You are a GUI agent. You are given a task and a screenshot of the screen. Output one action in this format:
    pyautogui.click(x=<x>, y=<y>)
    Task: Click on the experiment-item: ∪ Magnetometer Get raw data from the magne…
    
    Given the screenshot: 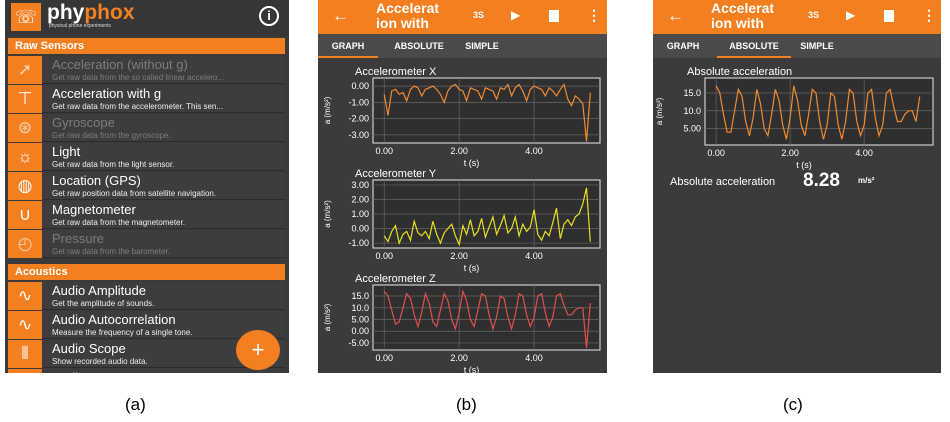 What is the action you would take?
    pyautogui.click(x=146, y=215)
    